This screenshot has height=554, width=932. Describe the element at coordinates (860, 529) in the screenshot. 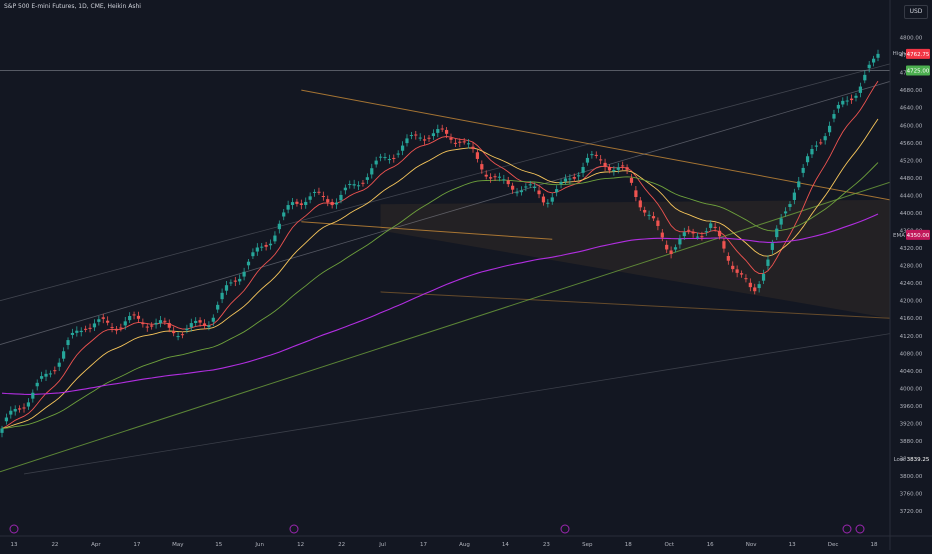

I see `lightning-icon` at that location.